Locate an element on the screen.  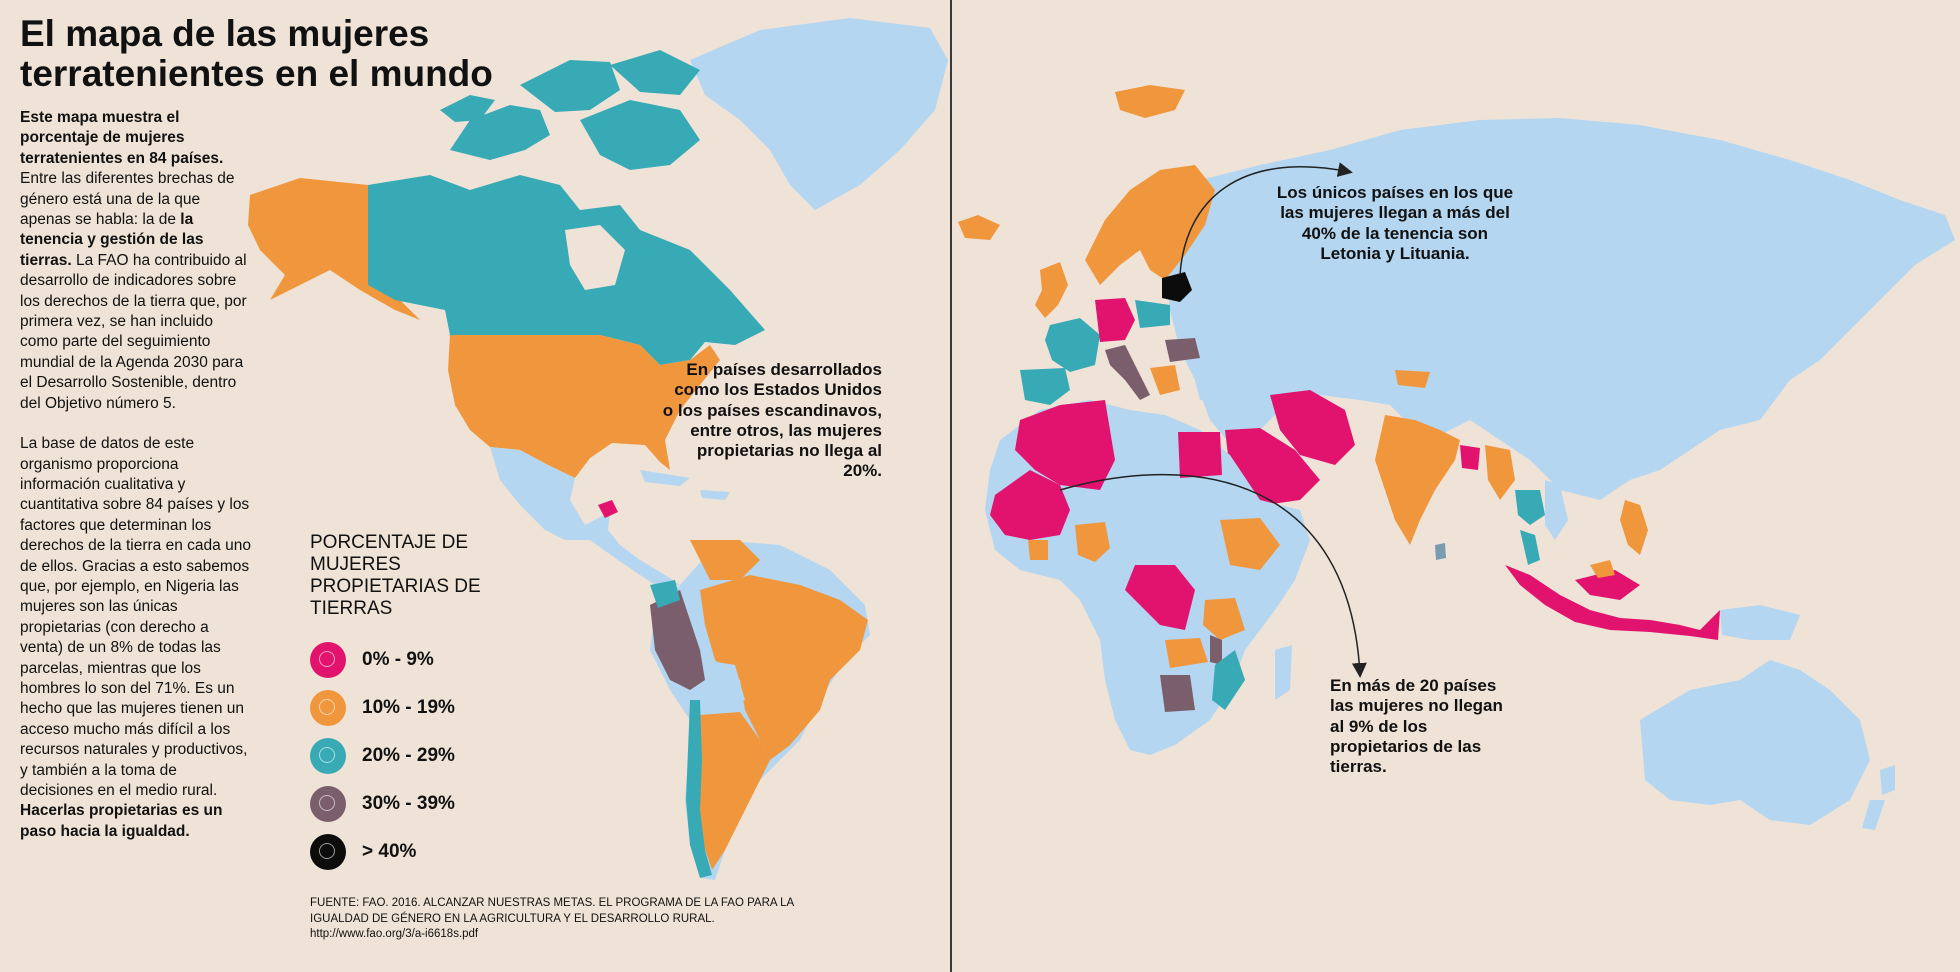
panel-divider is located at coordinates (951, 486).